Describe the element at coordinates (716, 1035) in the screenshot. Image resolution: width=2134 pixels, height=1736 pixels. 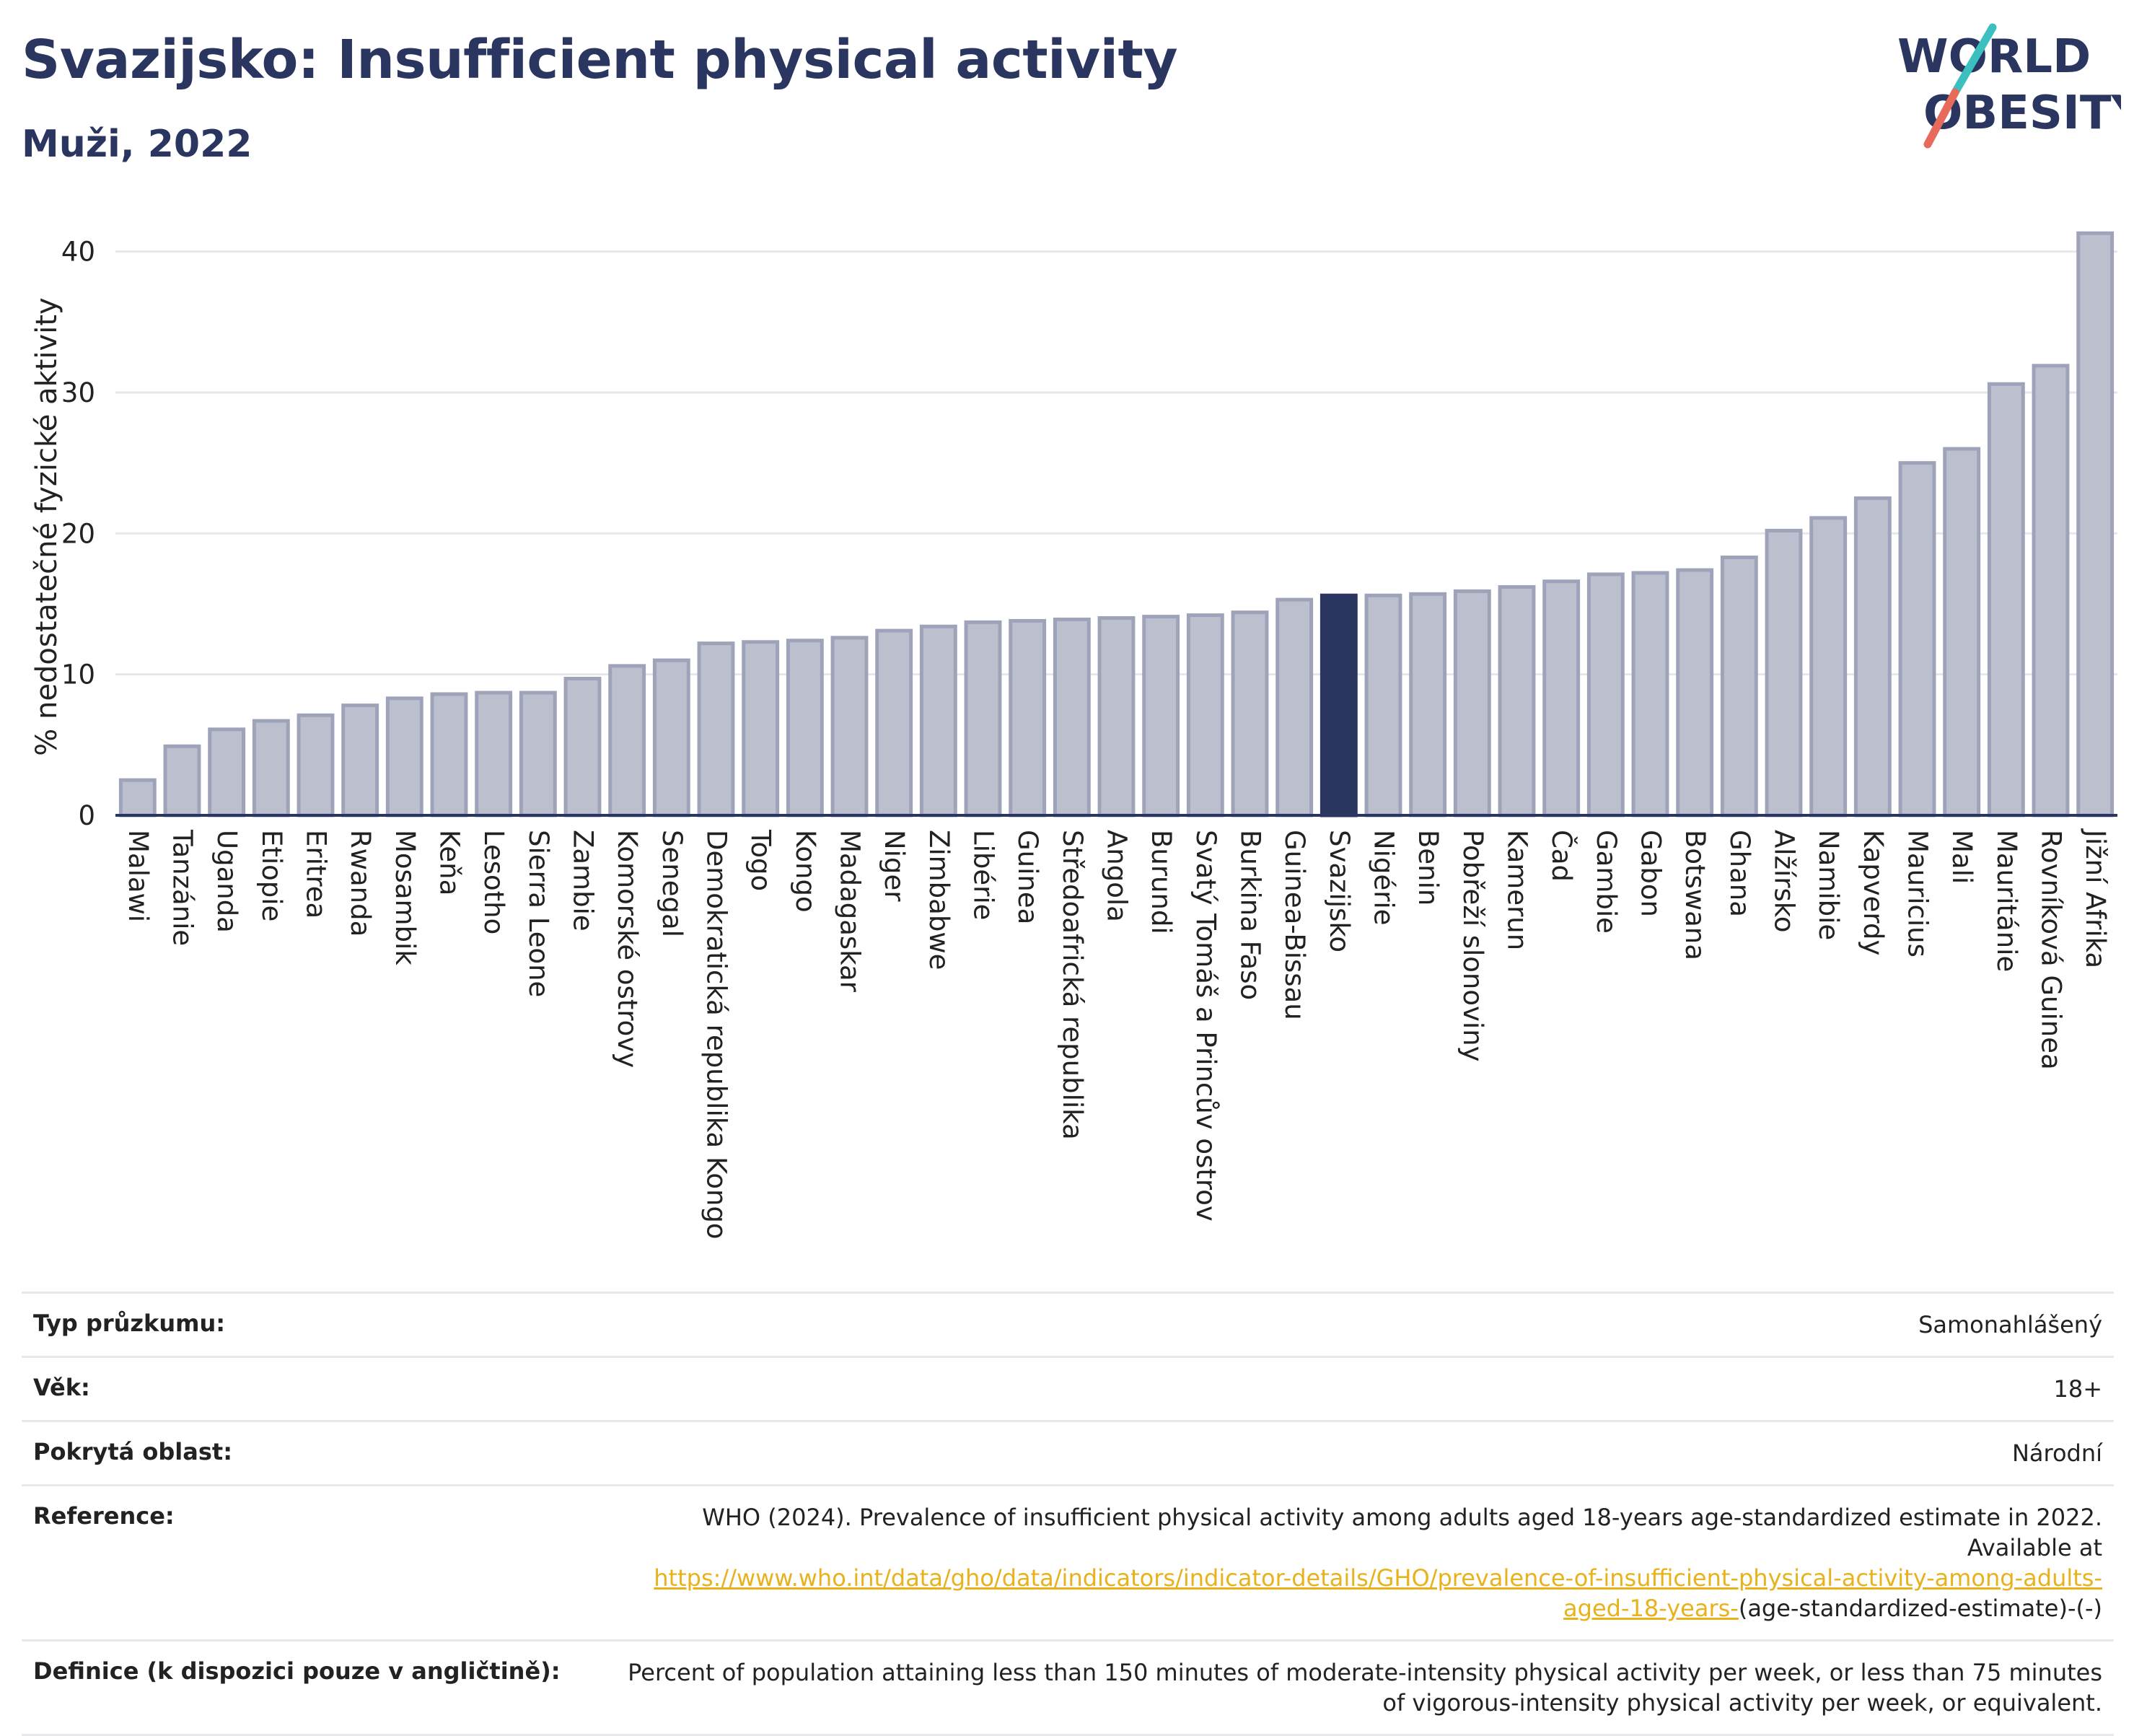
I see `x-tick-label: Demokratická republika Kongo` at that location.